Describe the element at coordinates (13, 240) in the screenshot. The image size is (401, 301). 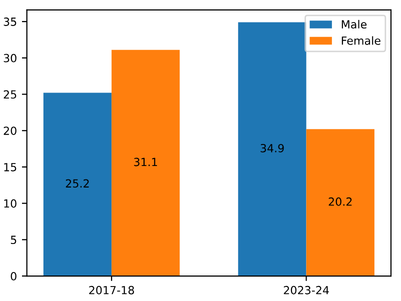
I see `y-tick-label: 5` at that location.